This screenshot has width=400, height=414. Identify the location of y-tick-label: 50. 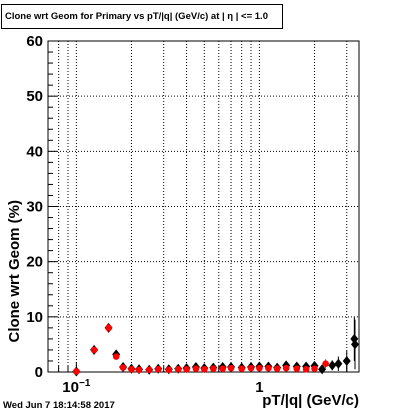
(34, 96).